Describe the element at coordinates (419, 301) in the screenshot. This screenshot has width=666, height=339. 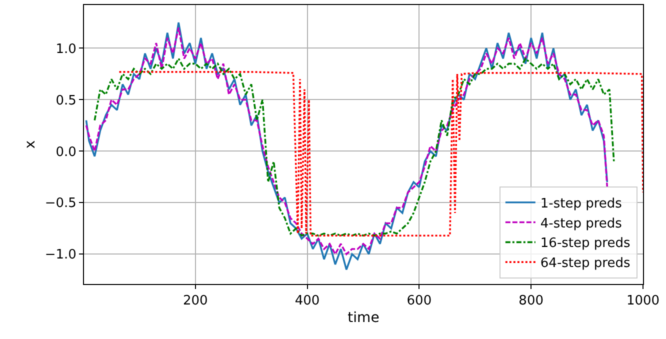
I see `x-tick-label: 600` at that location.